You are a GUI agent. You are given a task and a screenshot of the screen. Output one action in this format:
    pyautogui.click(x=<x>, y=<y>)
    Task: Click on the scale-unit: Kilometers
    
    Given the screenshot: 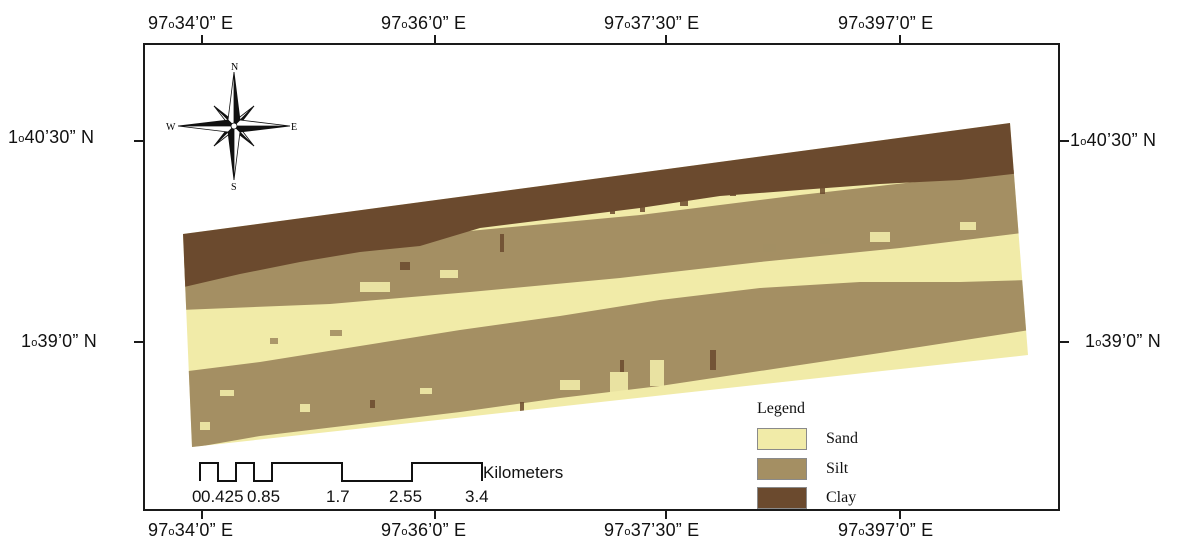 What is the action you would take?
    pyautogui.click(x=523, y=472)
    